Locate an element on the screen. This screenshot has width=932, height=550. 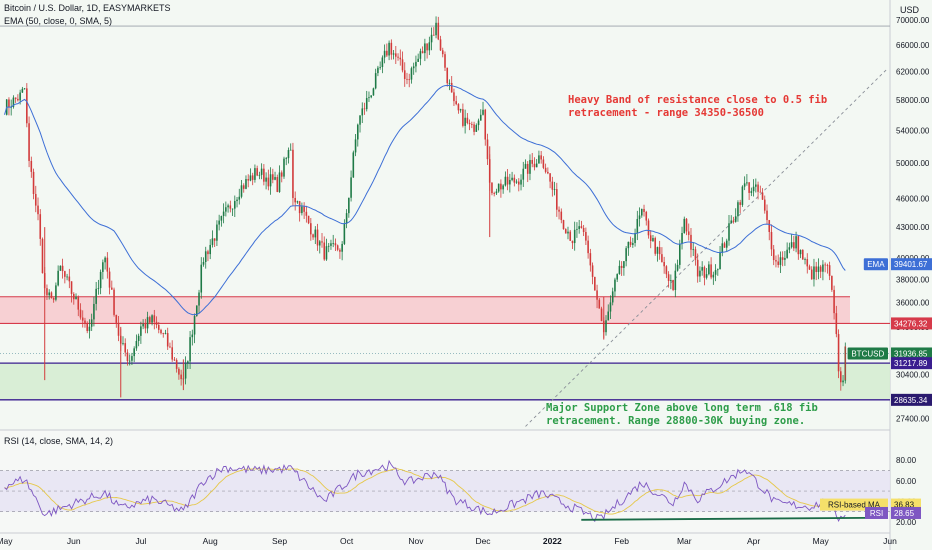
btcusd-badge-value: 31936.85 is located at coordinates (911, 353).